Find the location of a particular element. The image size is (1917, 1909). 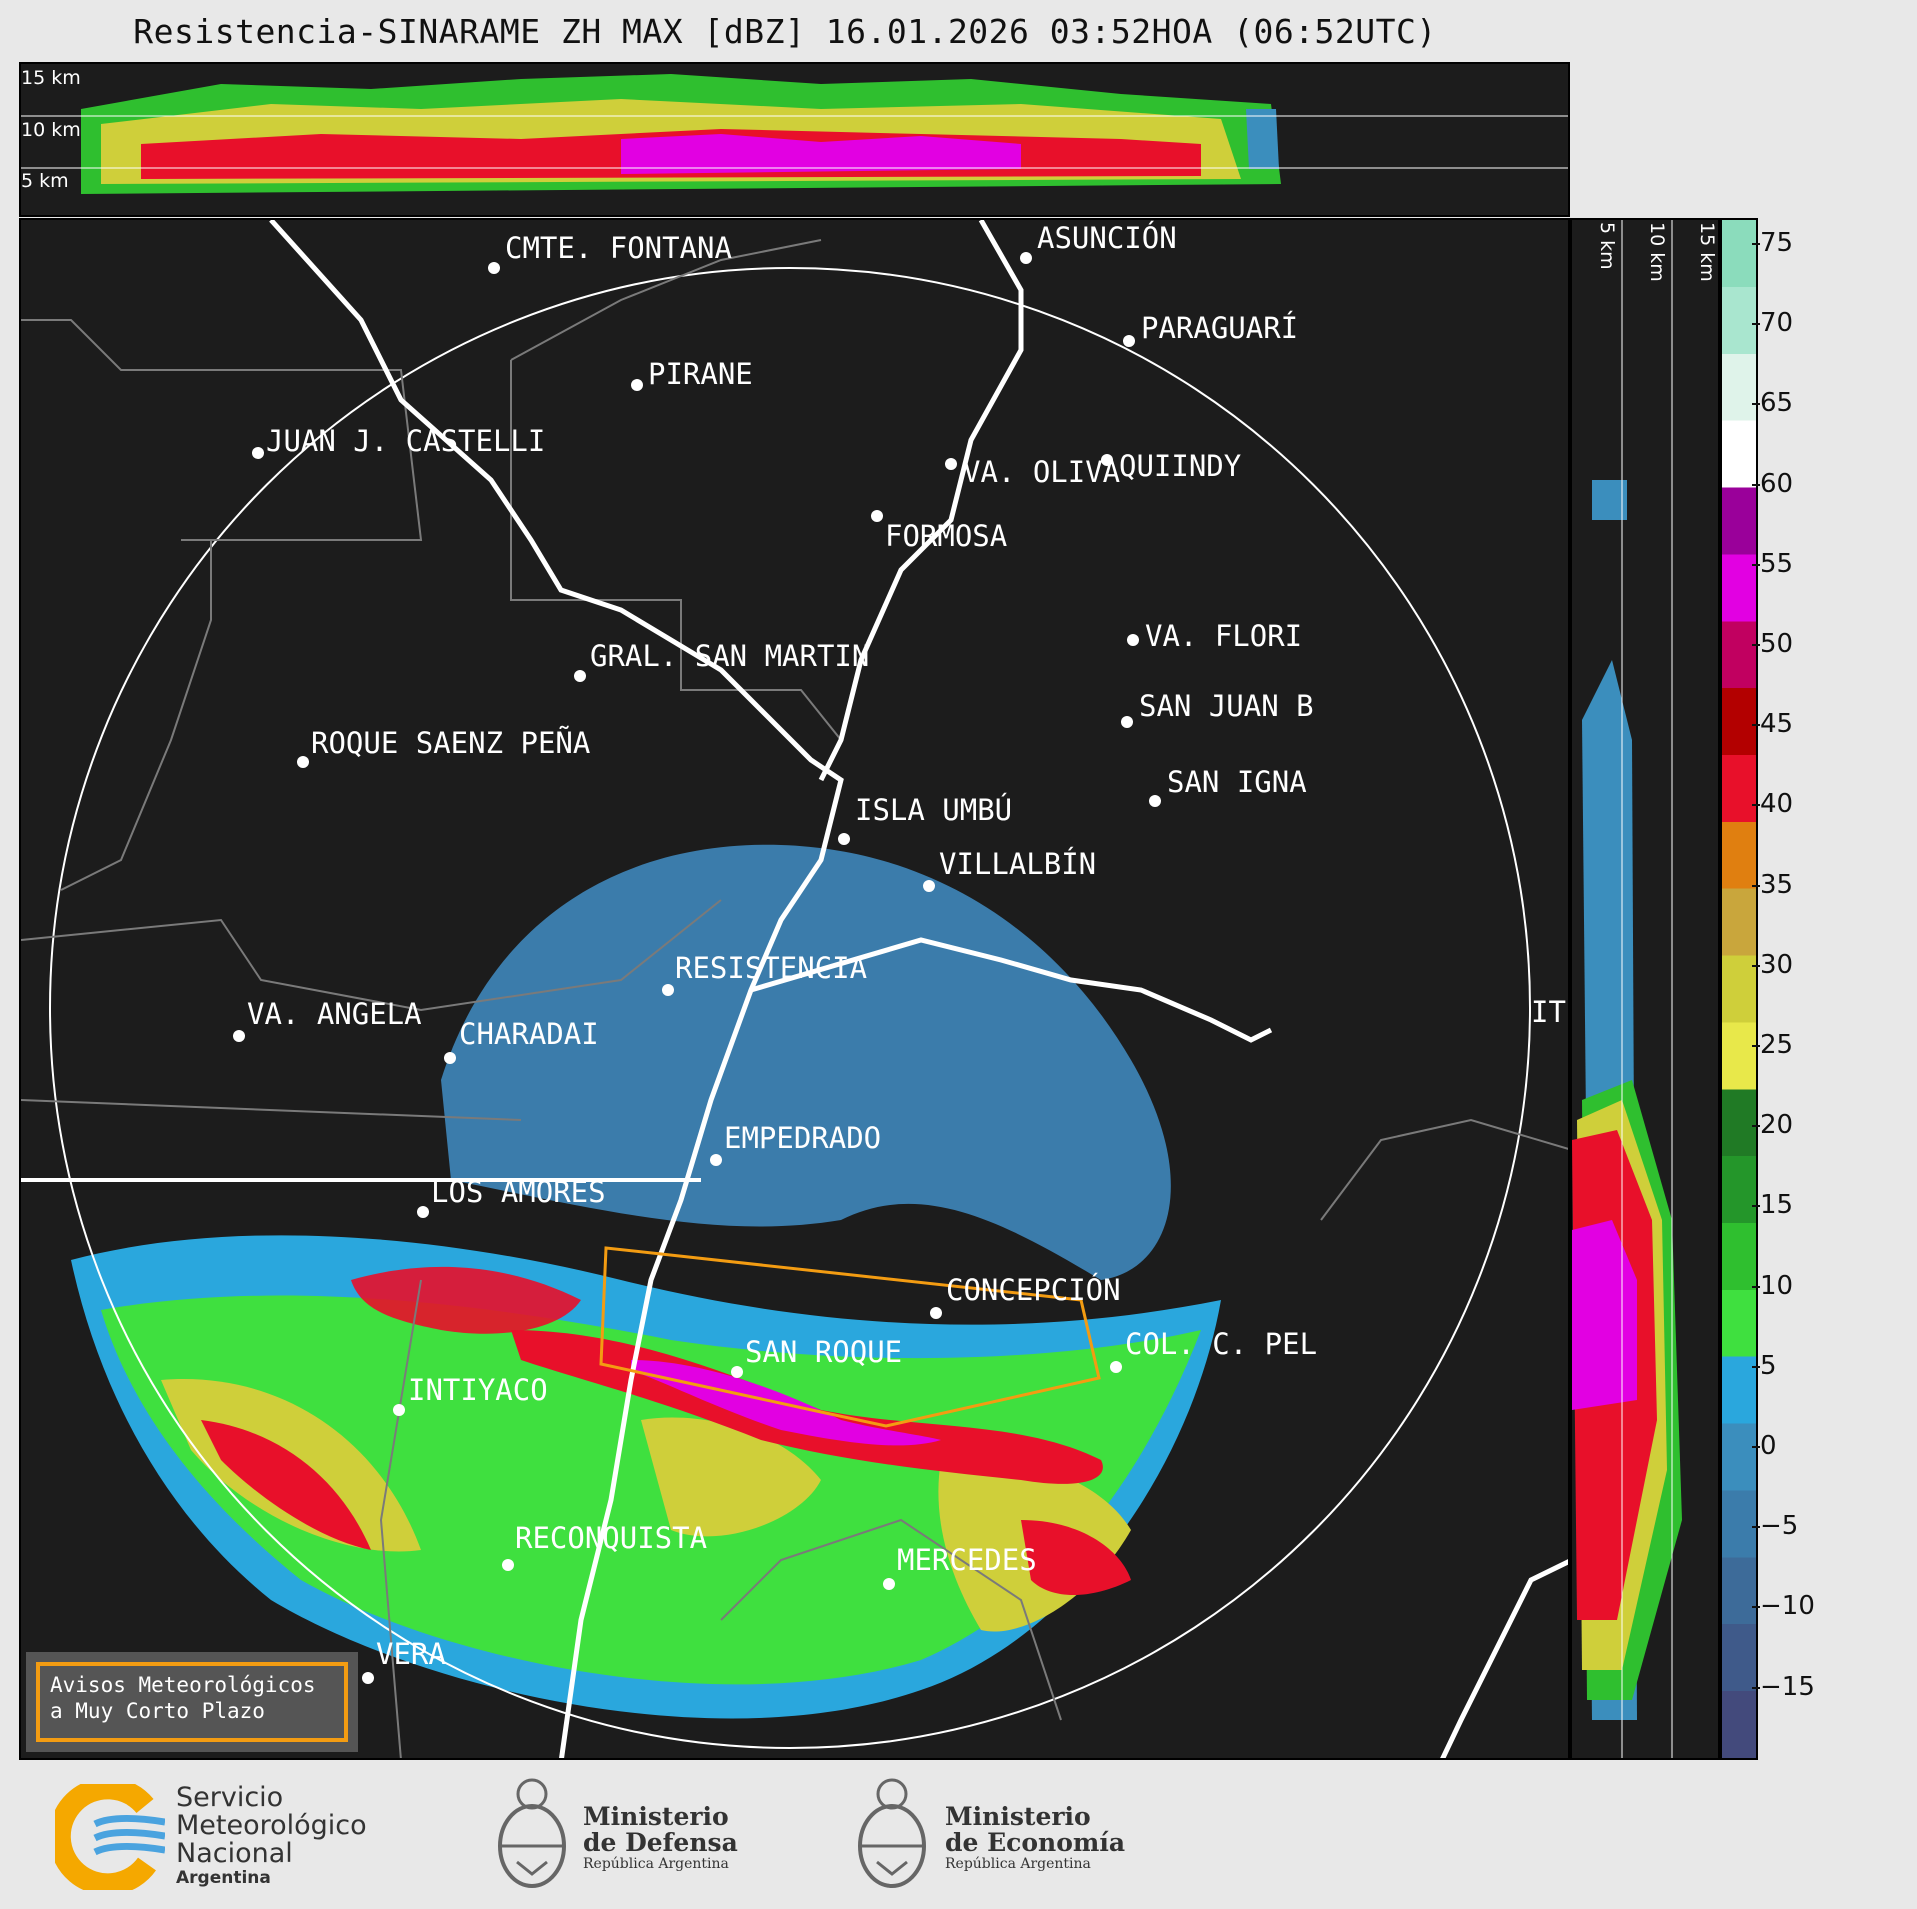

top-altitude-label: 5 km is located at coordinates (45, 181).